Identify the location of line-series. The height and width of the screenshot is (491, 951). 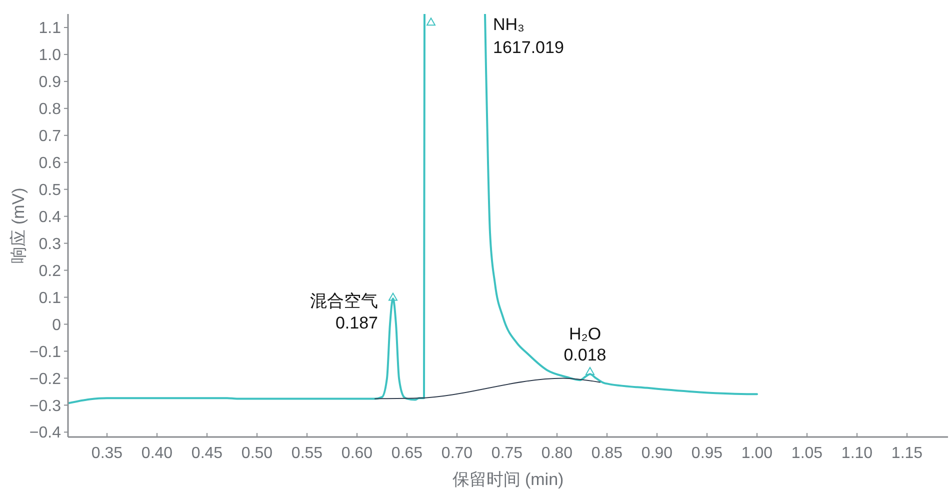
(487, 389).